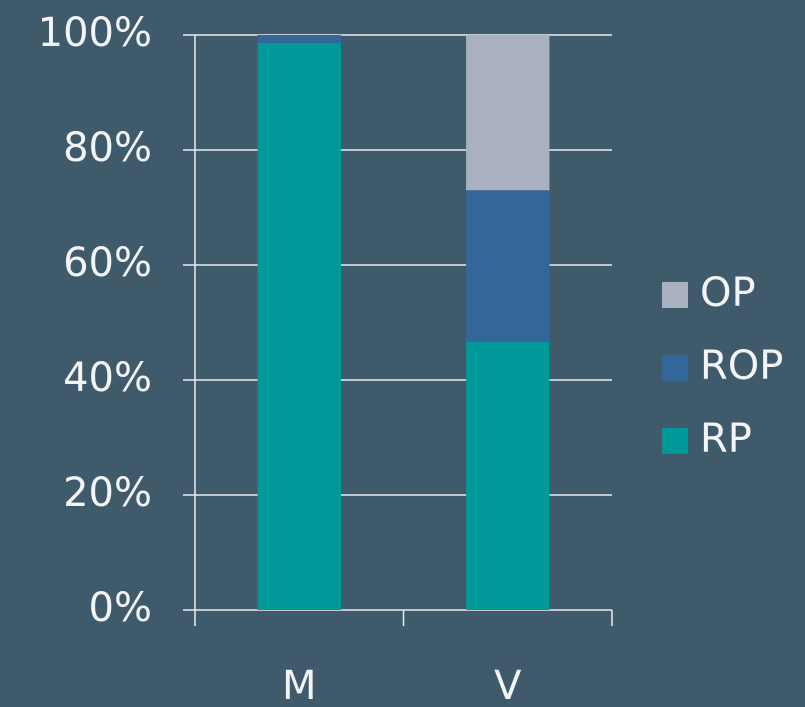 This screenshot has height=707, width=805. What do you see at coordinates (508, 685) in the screenshot?
I see `x-tick-label: V` at bounding box center [508, 685].